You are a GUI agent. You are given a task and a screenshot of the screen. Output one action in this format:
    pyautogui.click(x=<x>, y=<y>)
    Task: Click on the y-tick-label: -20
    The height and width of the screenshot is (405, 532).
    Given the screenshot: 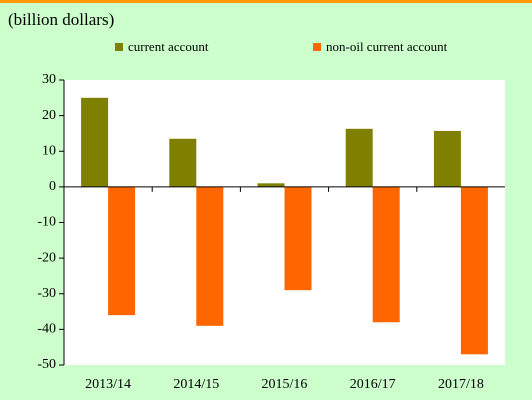 What is the action you would take?
    pyautogui.click(x=46, y=257)
    